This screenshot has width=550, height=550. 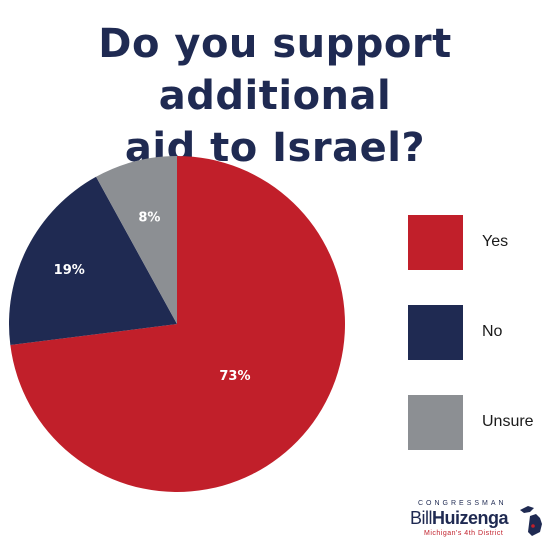 What do you see at coordinates (69, 270) in the screenshot?
I see `pie-label-no: 19%` at bounding box center [69, 270].